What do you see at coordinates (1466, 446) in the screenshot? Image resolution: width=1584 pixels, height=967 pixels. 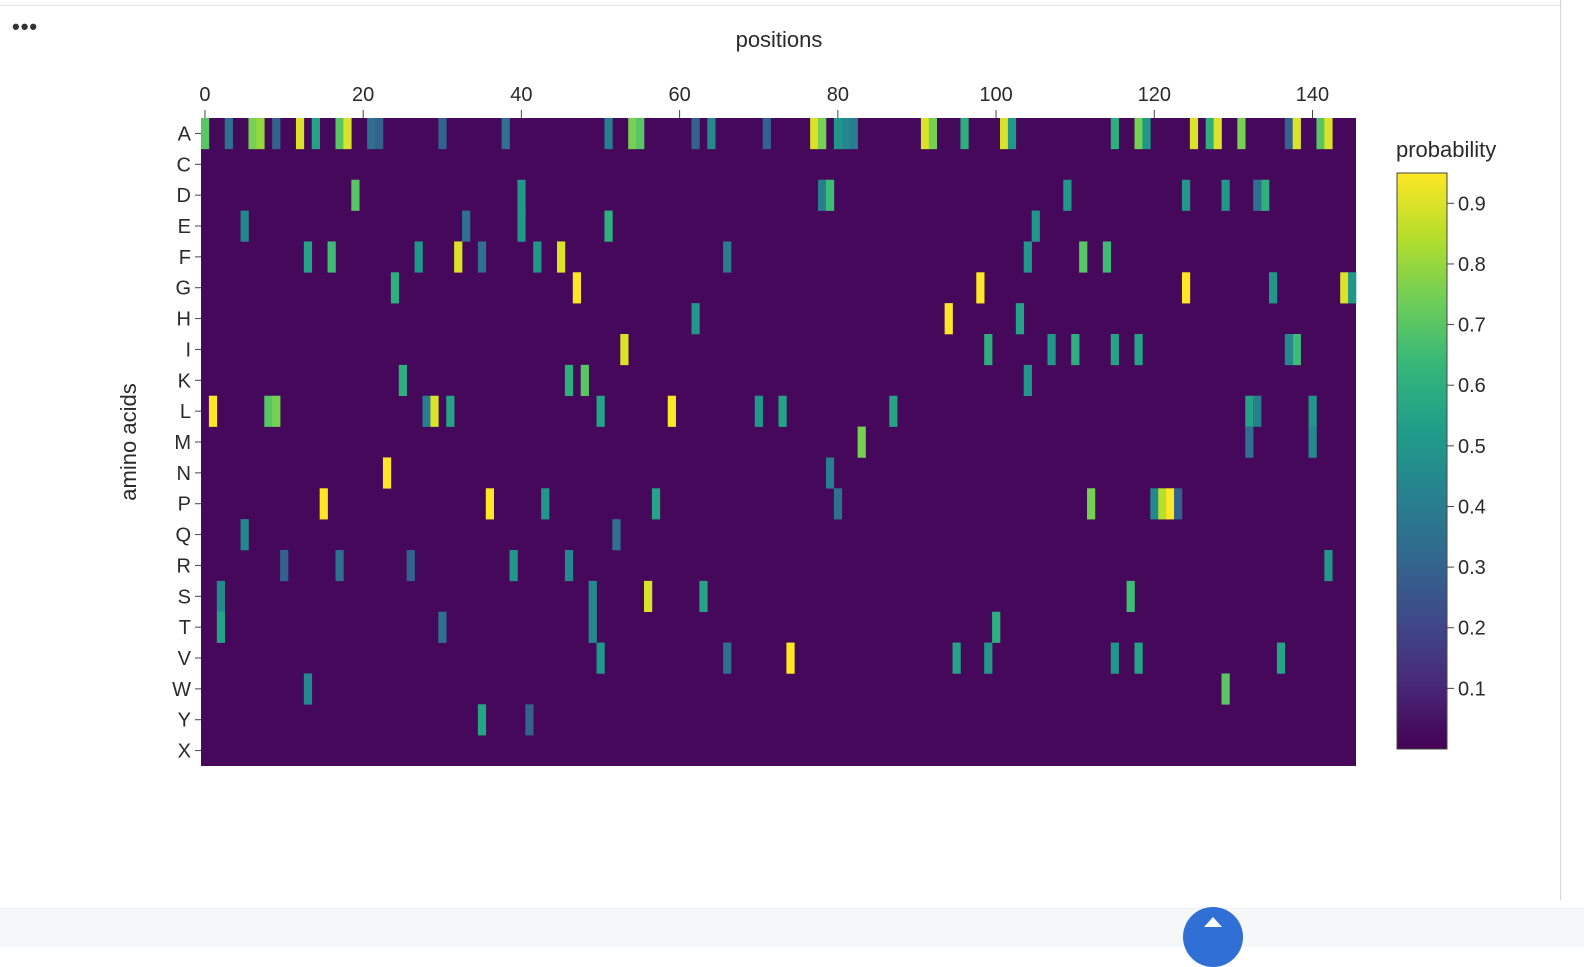 I see `colorbar-ticks: 0.9 0.8 0.7 0.6 0.5 0.4 0.3 0.2 0.1` at bounding box center [1466, 446].